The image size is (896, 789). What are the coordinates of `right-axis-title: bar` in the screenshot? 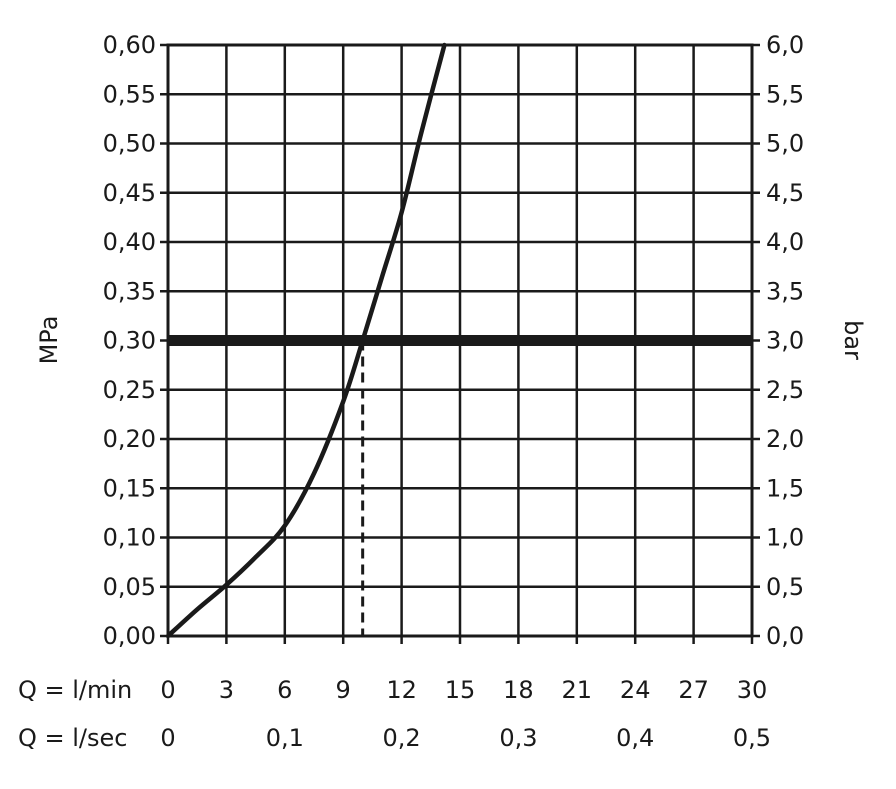 It's located at (853, 340).